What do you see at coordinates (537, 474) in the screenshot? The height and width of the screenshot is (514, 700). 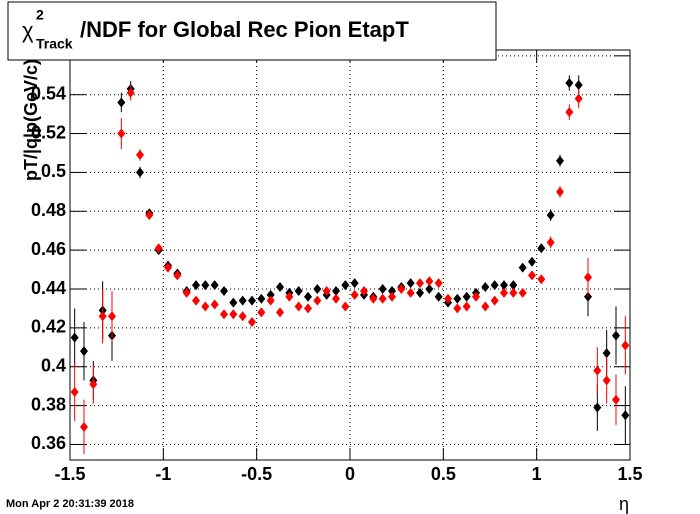 I see `x-tick-label: 1` at bounding box center [537, 474].